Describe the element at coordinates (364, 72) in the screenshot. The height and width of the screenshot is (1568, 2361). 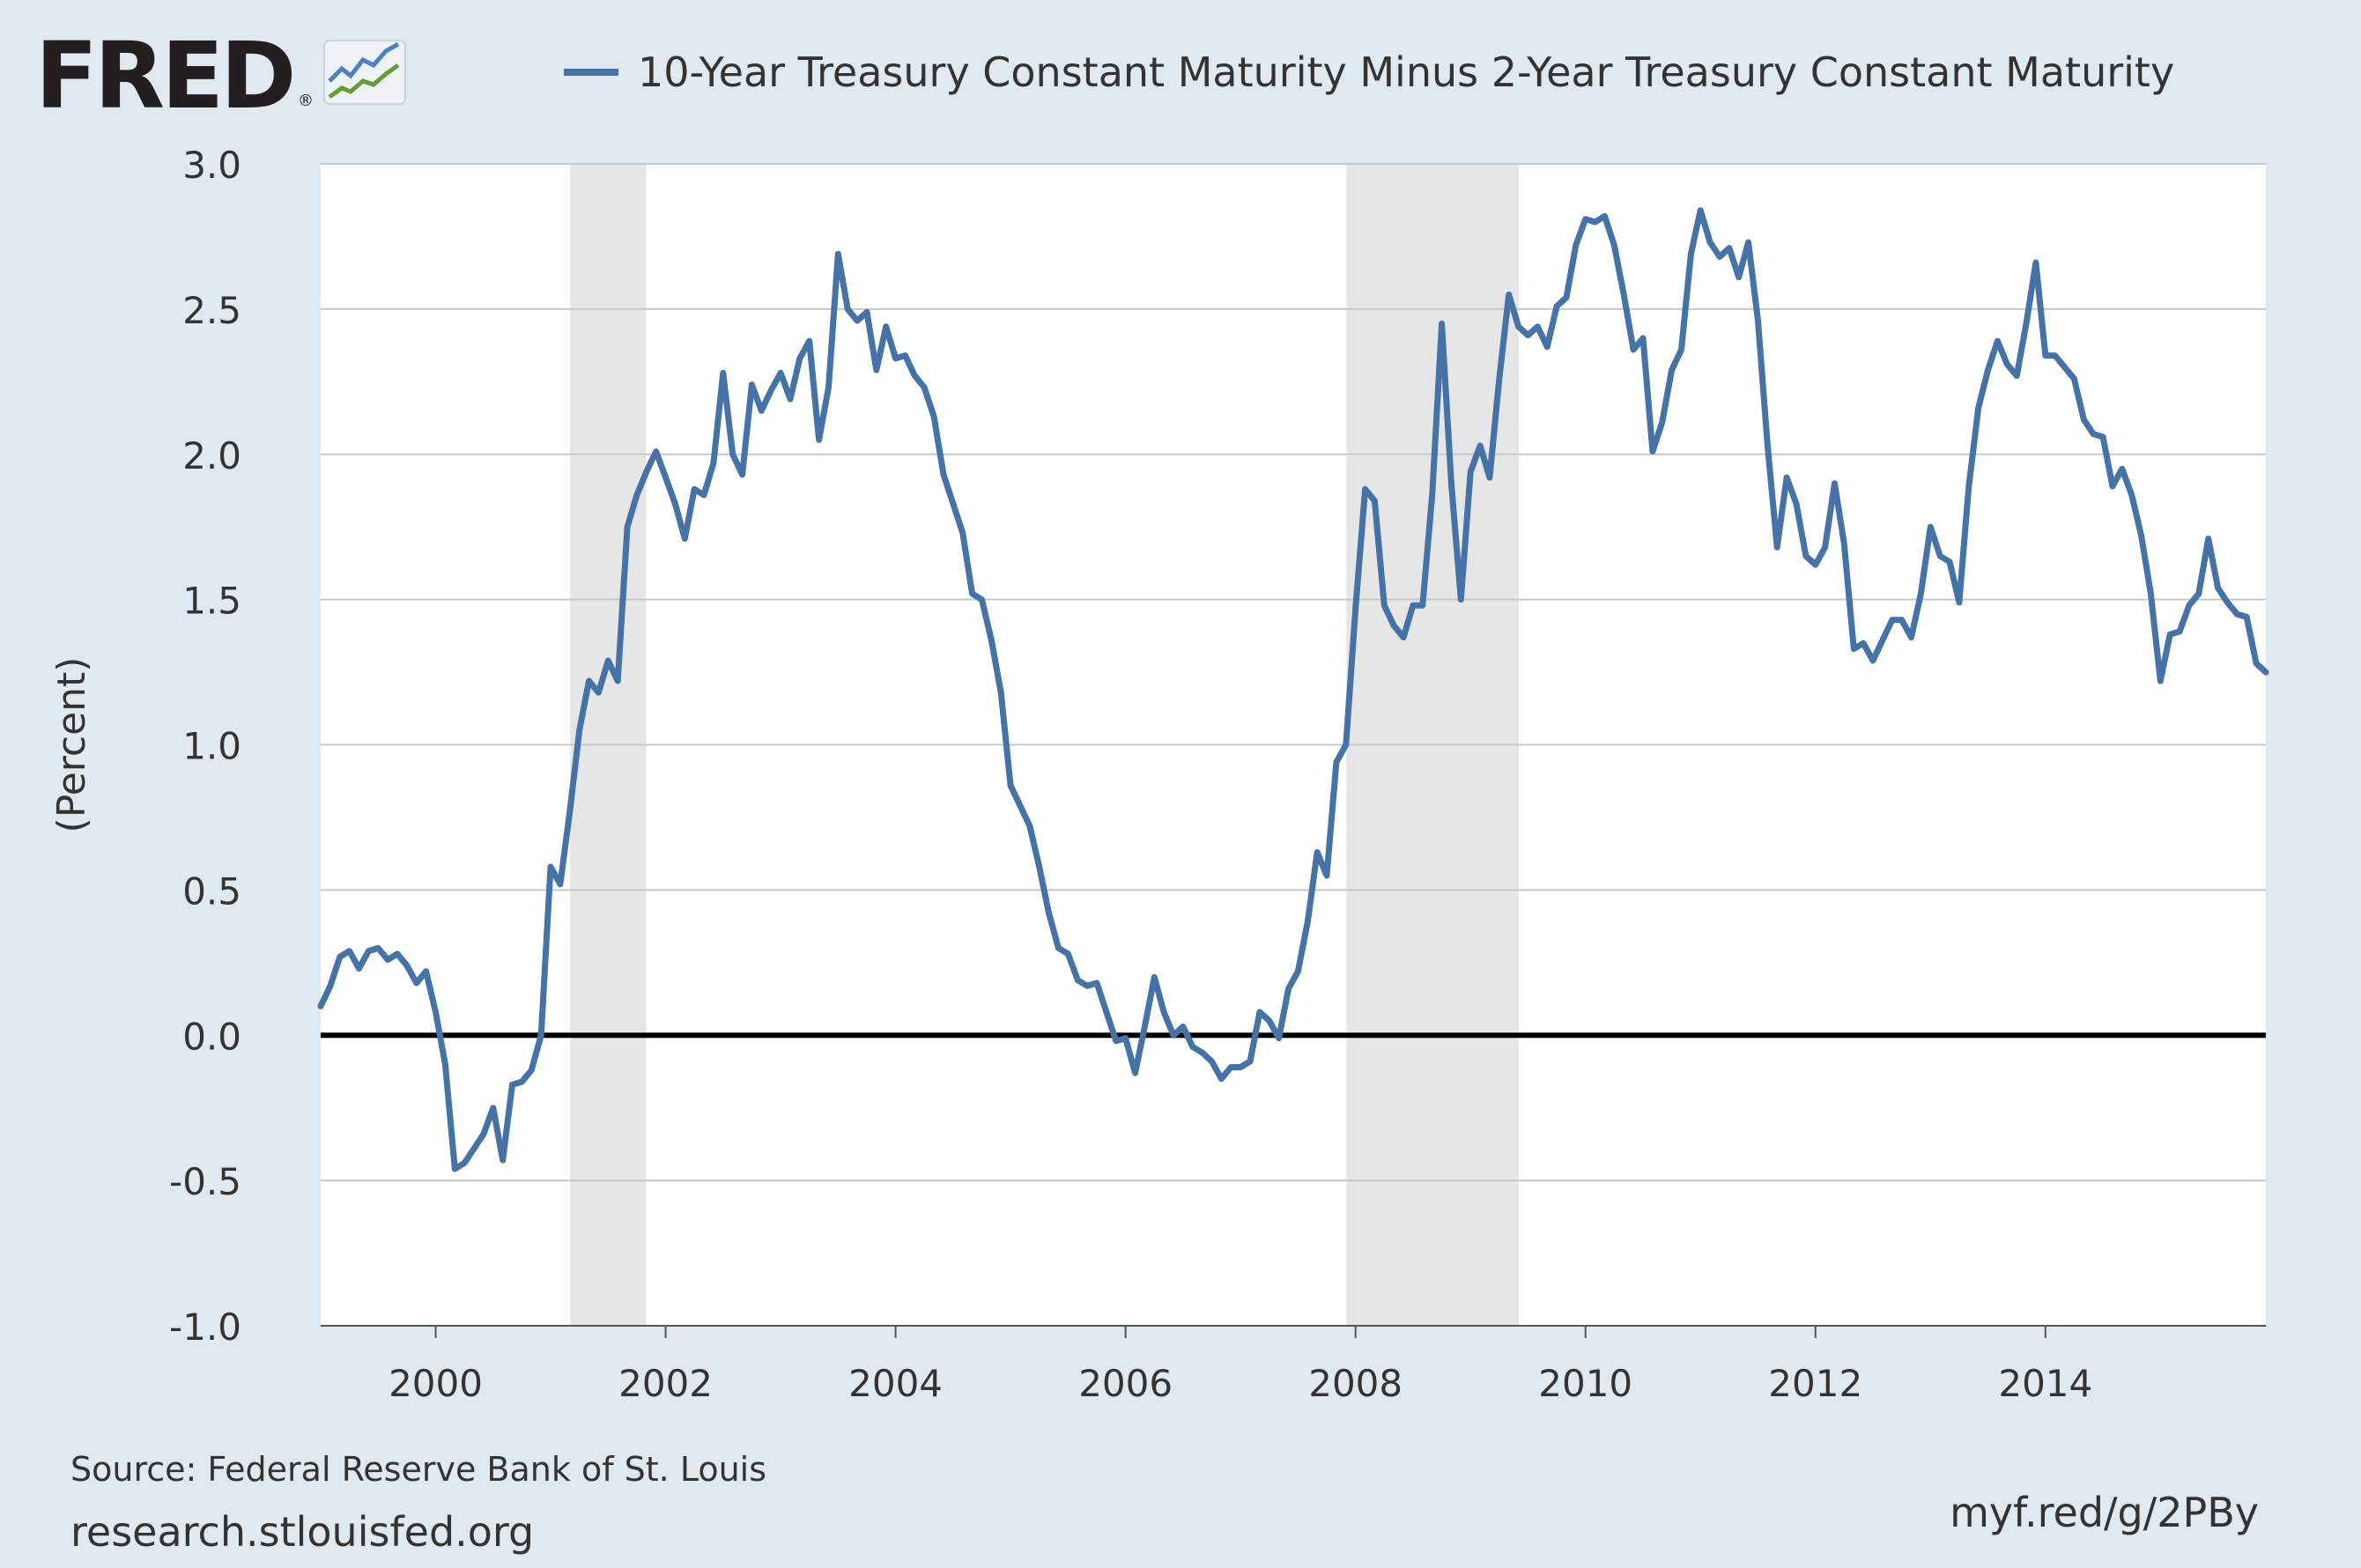
I see `chart-trend-icon` at that location.